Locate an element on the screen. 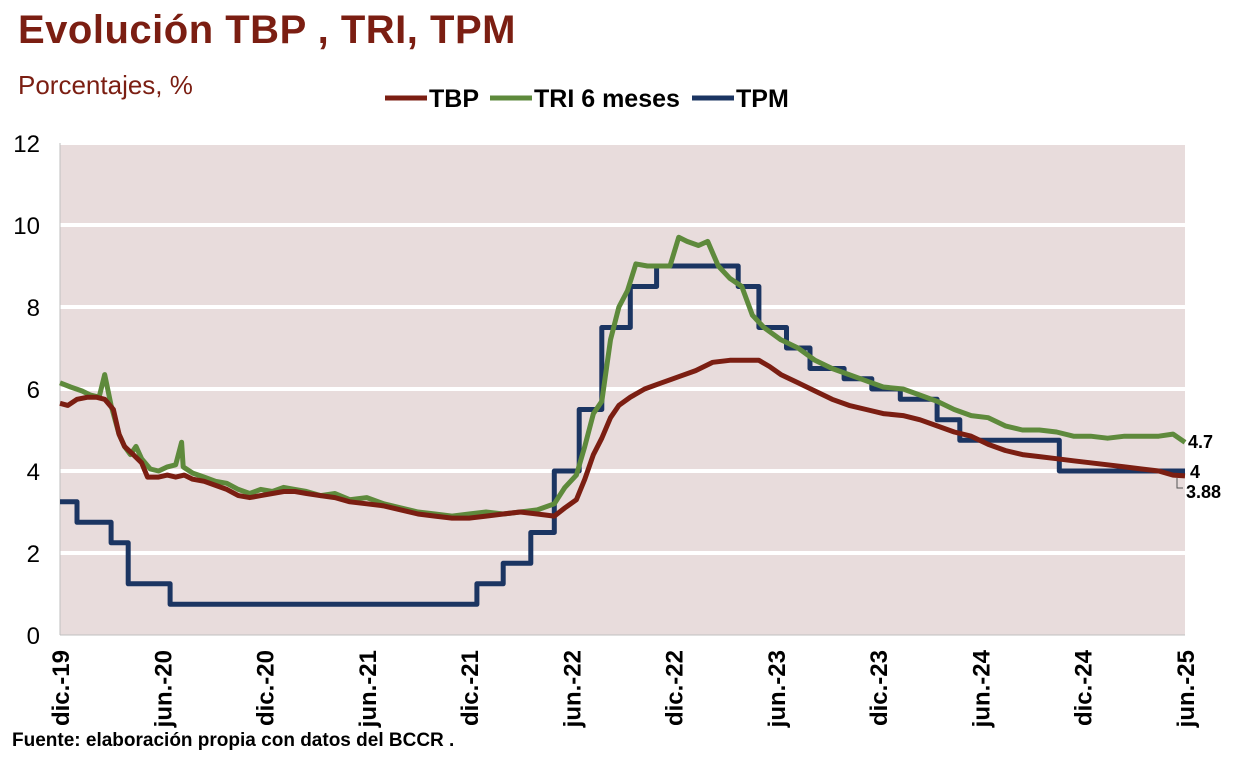  x-tick-label: dic.-21 is located at coordinates (470, 688).